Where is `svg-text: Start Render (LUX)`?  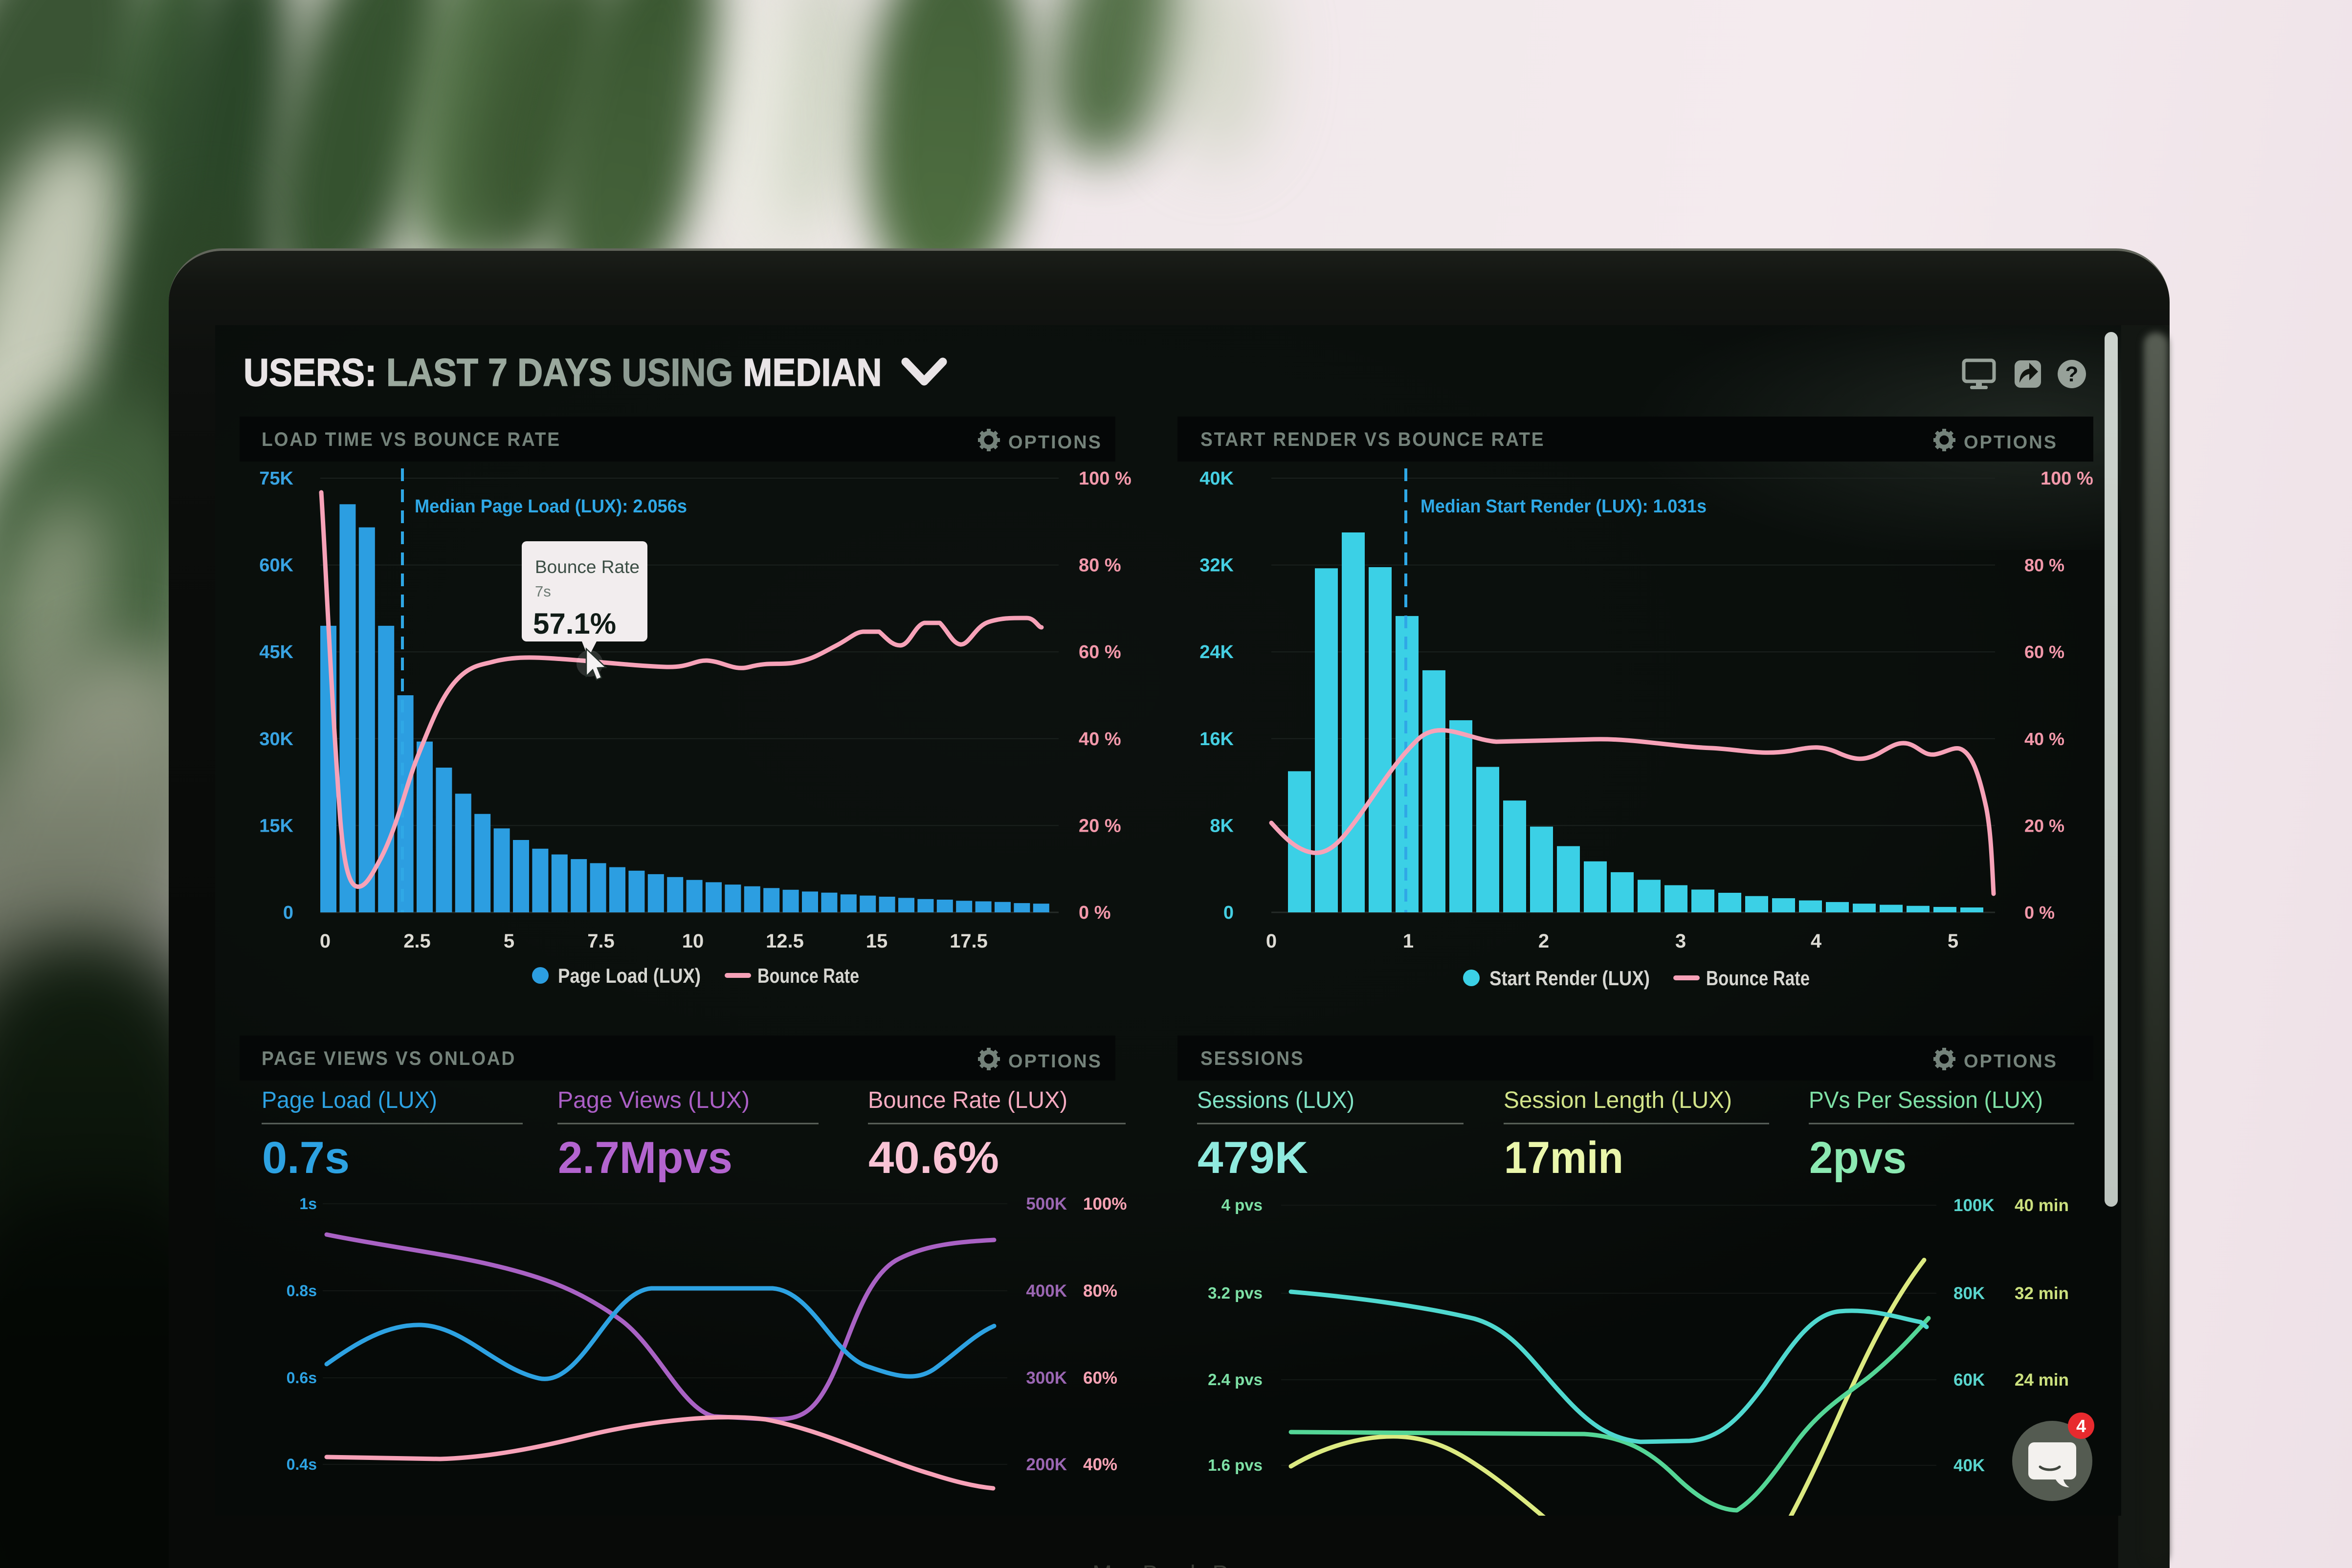 svg-text: Start Render (LUX) is located at coordinates (1569, 978).